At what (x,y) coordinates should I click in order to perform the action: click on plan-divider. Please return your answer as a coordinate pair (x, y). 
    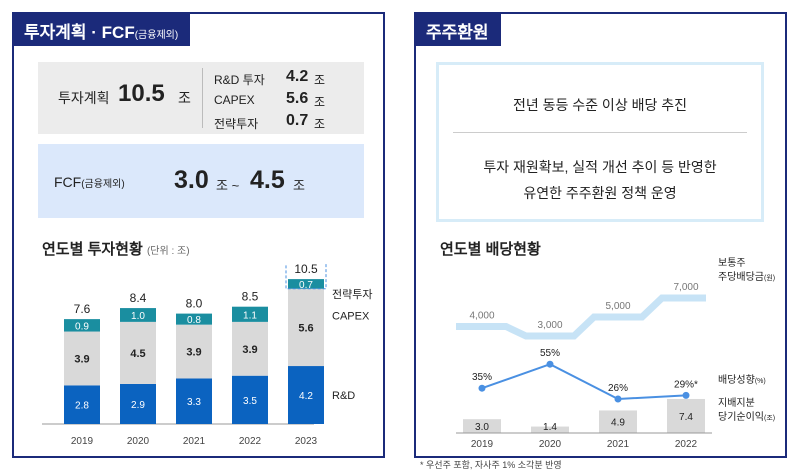
    Looking at the image, I should click on (202, 98).